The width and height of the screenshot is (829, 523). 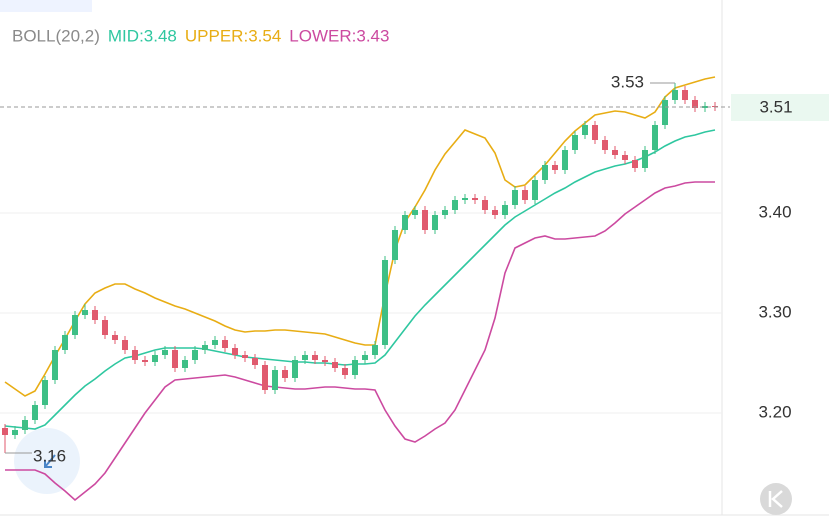 I want to click on legend-text: UPPER, so click(x=214, y=35).